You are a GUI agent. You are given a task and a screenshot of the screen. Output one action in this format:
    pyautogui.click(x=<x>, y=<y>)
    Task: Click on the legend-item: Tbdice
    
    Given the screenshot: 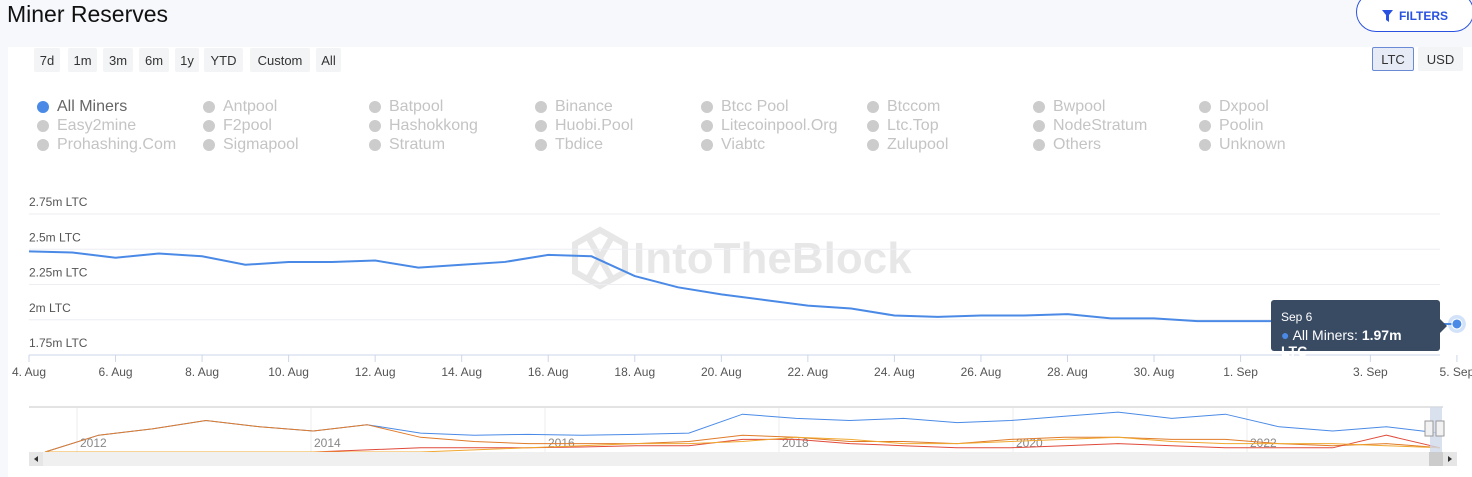 What is the action you would take?
    pyautogui.click(x=569, y=145)
    